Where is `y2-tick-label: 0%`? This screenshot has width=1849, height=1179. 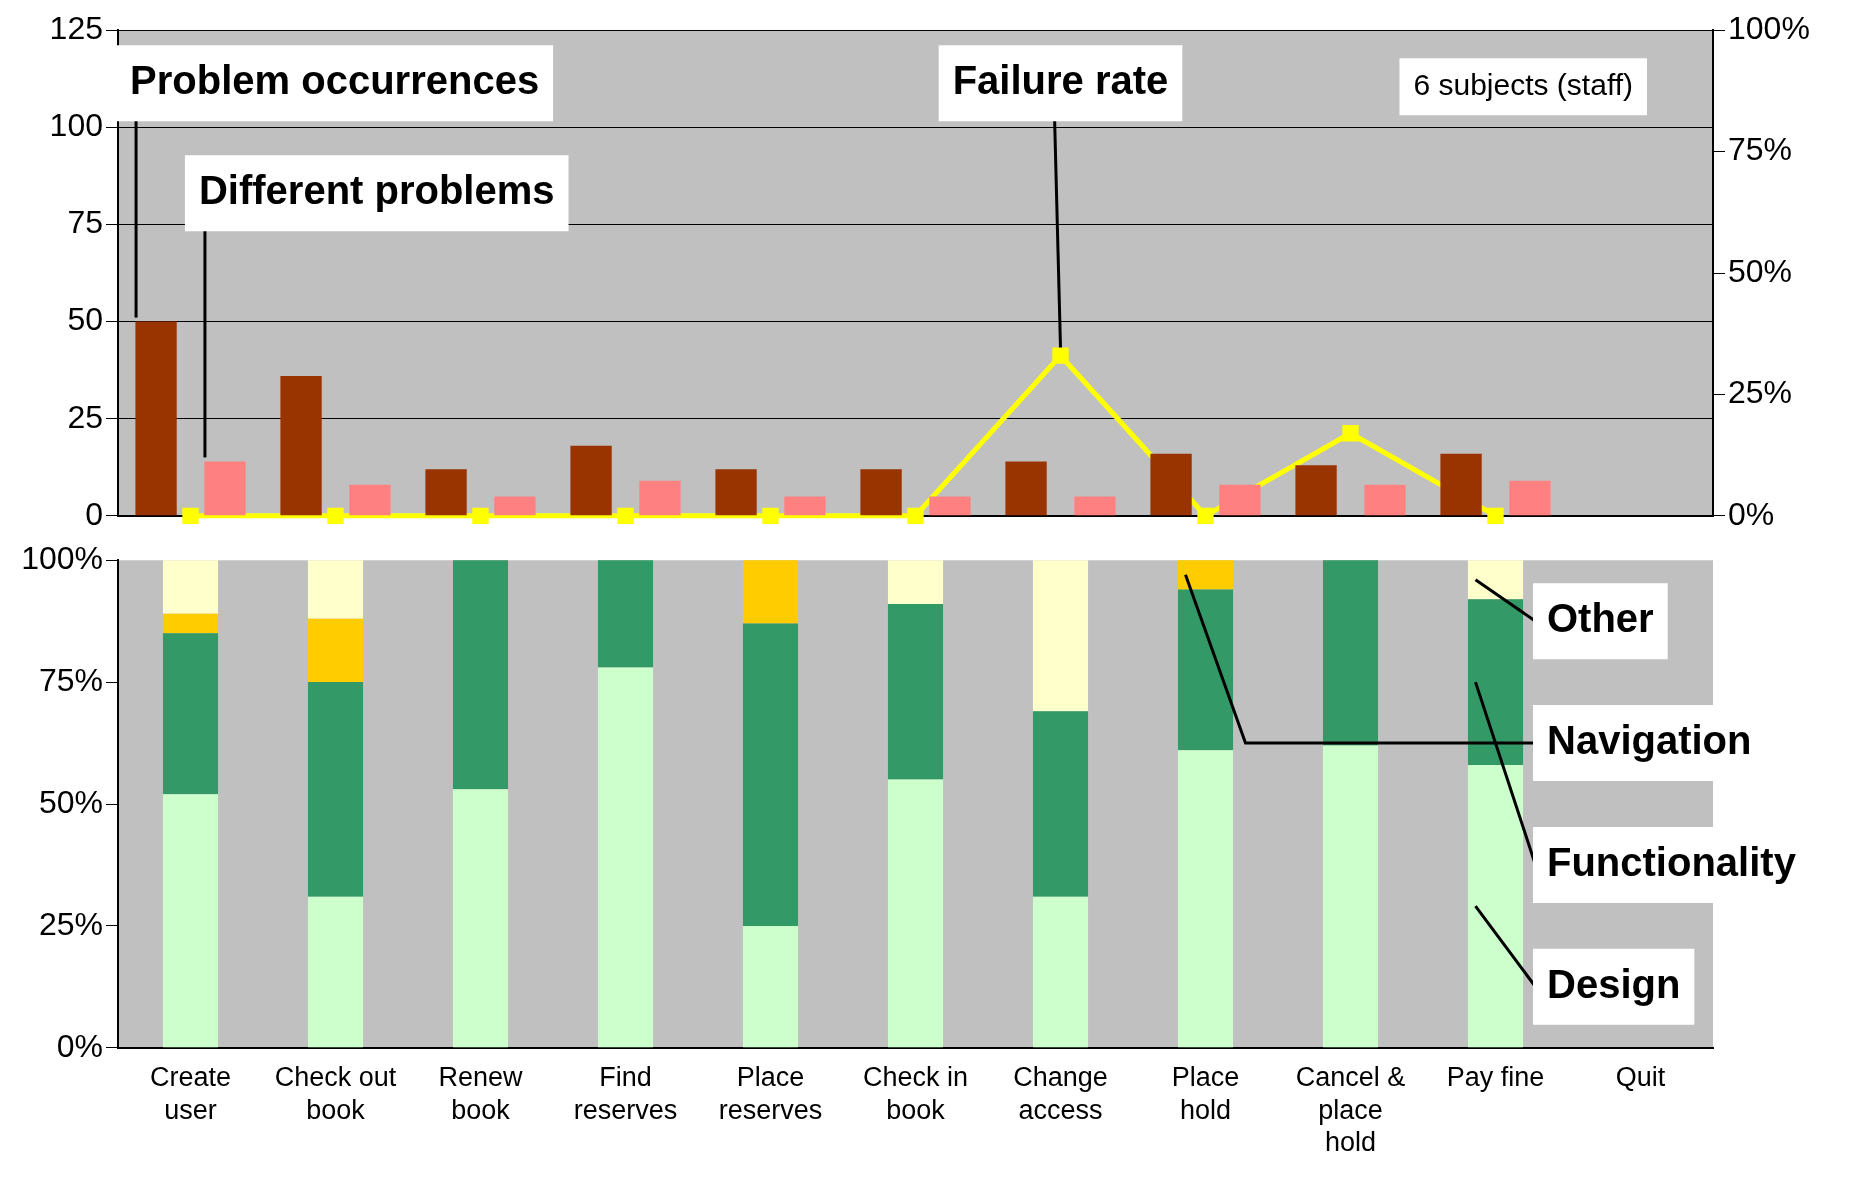 y2-tick-label: 0% is located at coordinates (1751, 513).